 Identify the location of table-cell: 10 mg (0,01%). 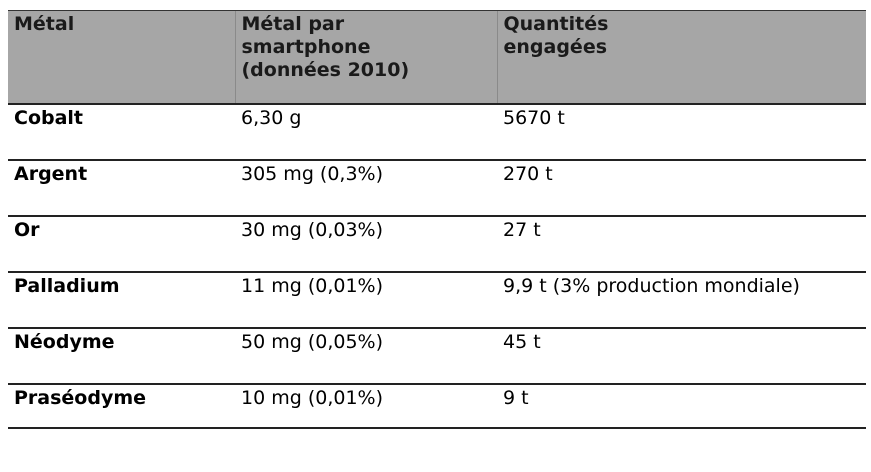
(366, 406).